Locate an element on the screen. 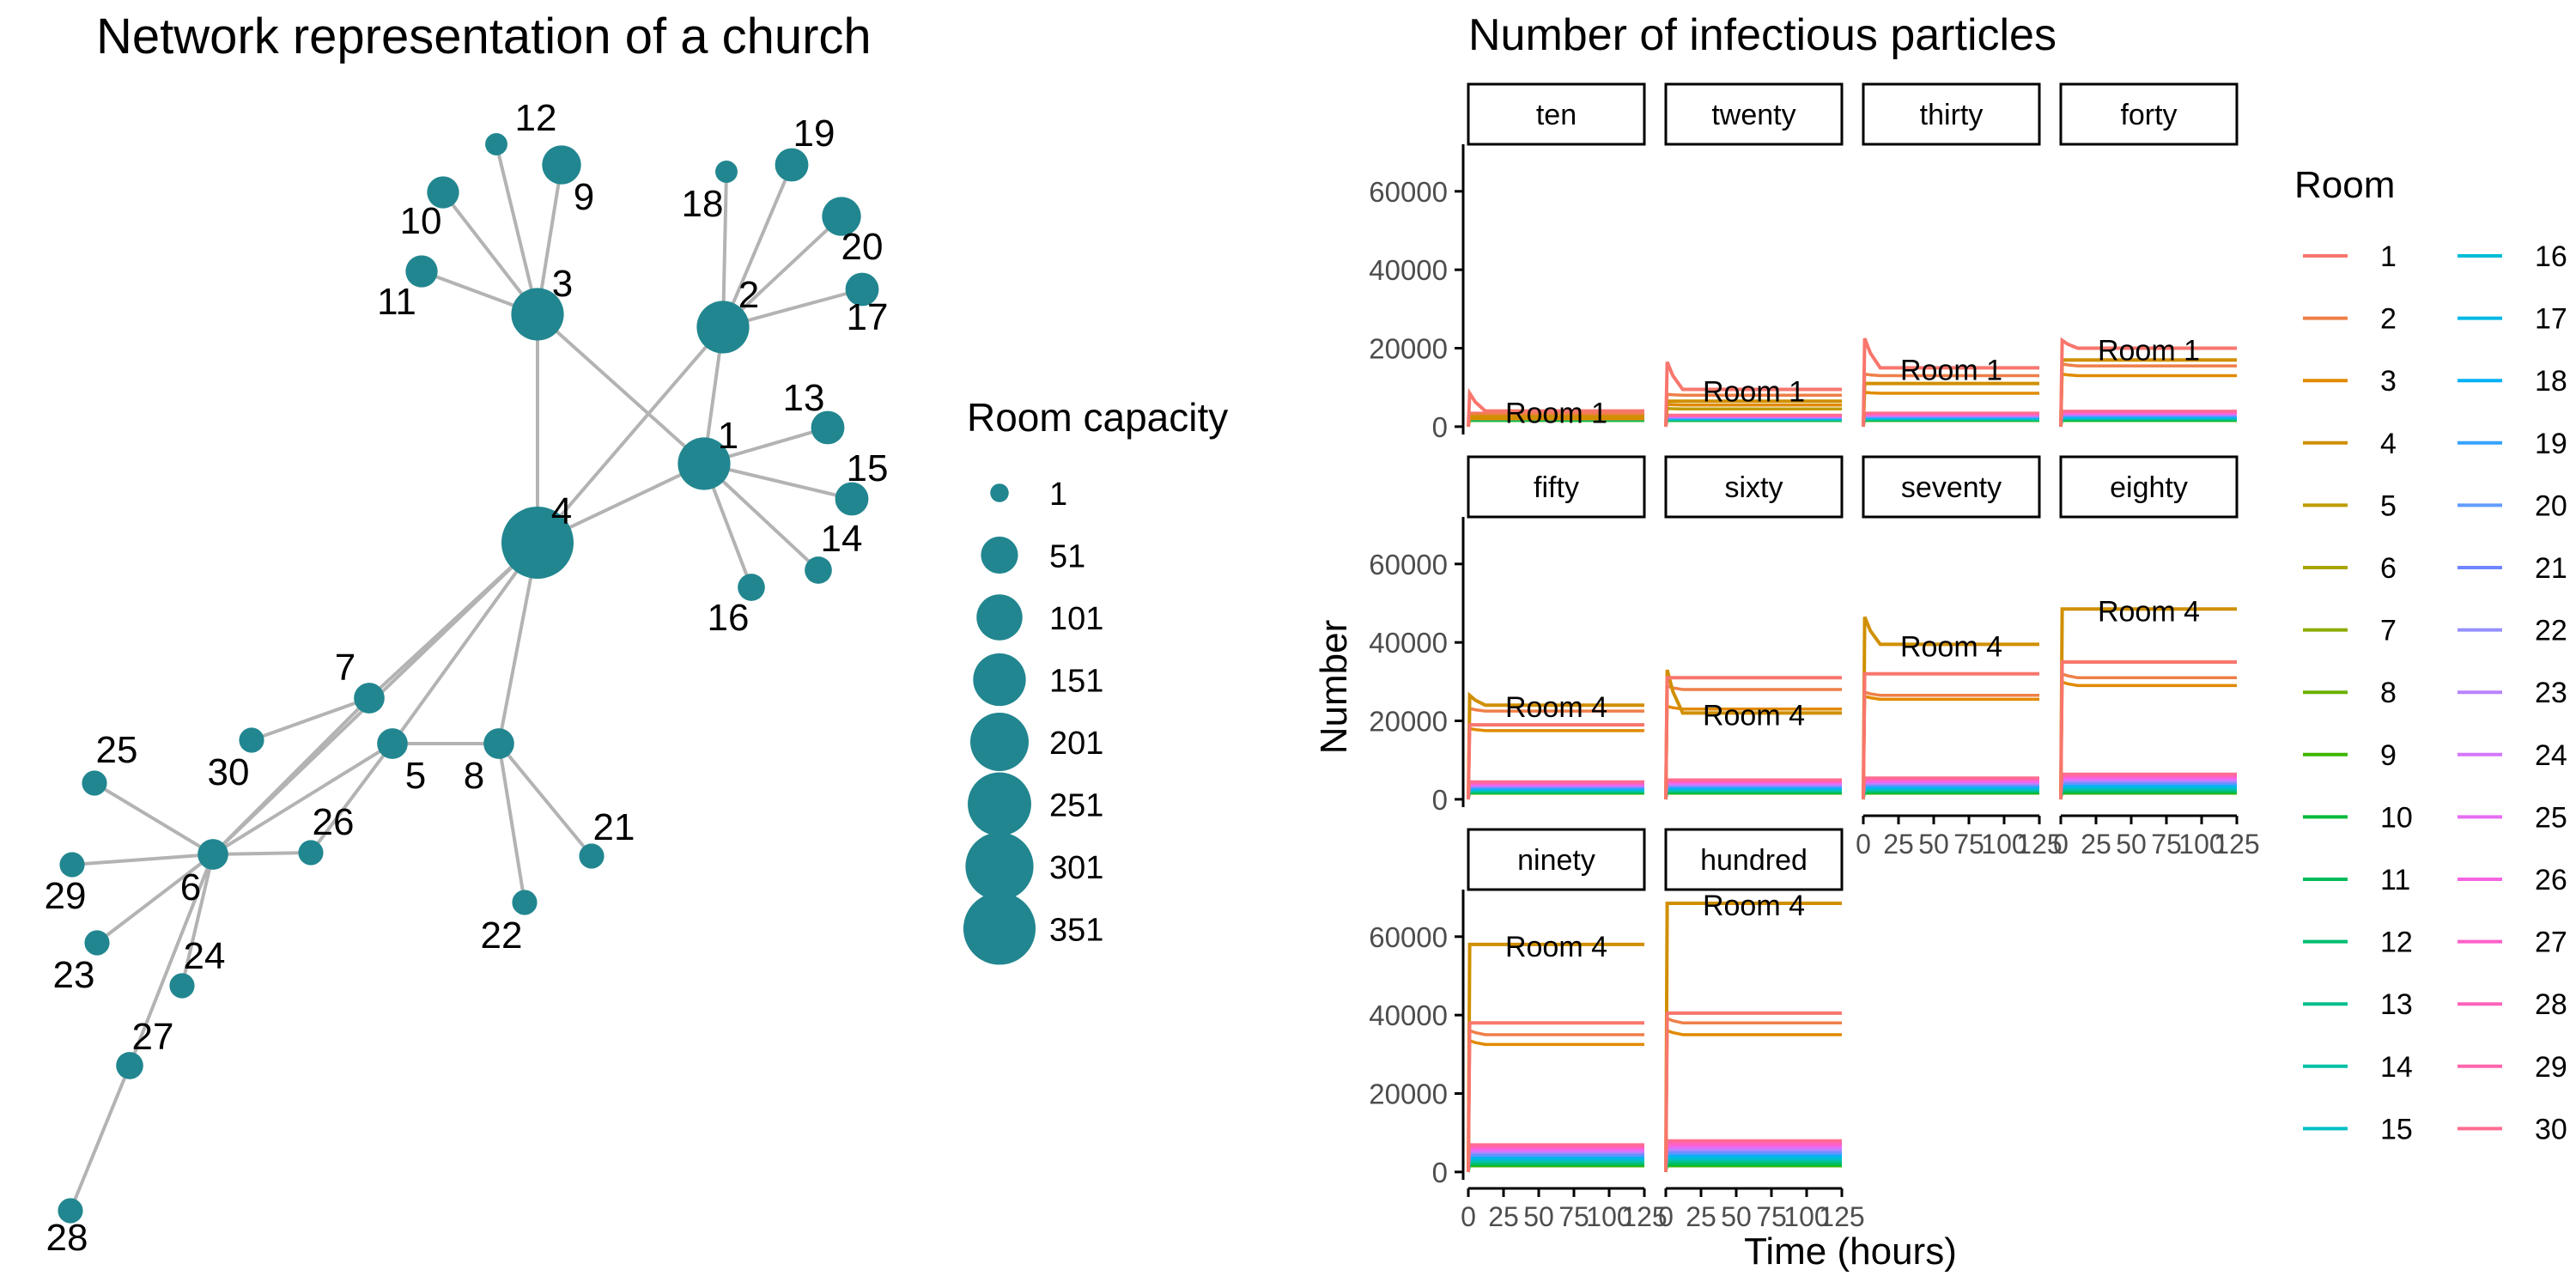 Image resolution: width=2576 pixels, height=1288 pixels. facet-strip-label: seventy is located at coordinates (1952, 488).